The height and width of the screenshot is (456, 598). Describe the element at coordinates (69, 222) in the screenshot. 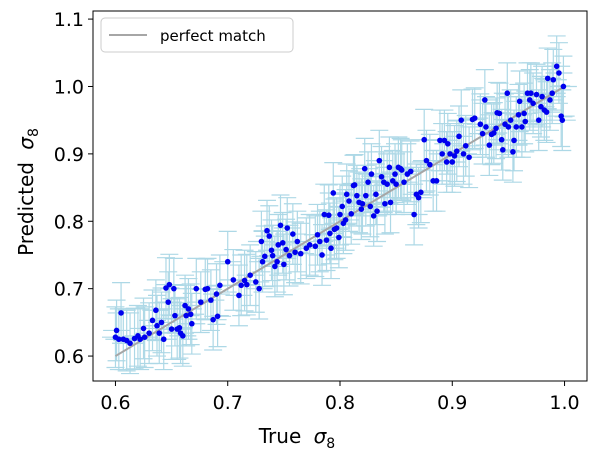

I see `y-tick-label: 0.8` at that location.